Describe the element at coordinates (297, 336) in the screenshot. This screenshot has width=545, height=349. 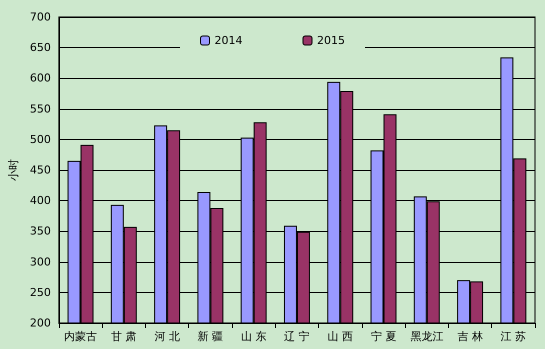
I see `x-tick-label: 辽 宁` at that location.